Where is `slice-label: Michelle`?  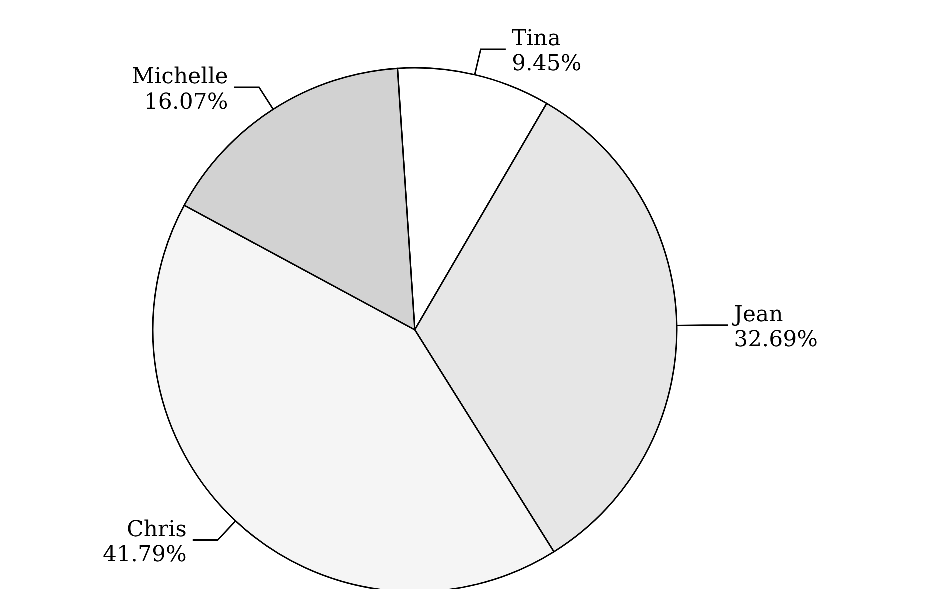 slice-label: Michelle is located at coordinates (180, 77).